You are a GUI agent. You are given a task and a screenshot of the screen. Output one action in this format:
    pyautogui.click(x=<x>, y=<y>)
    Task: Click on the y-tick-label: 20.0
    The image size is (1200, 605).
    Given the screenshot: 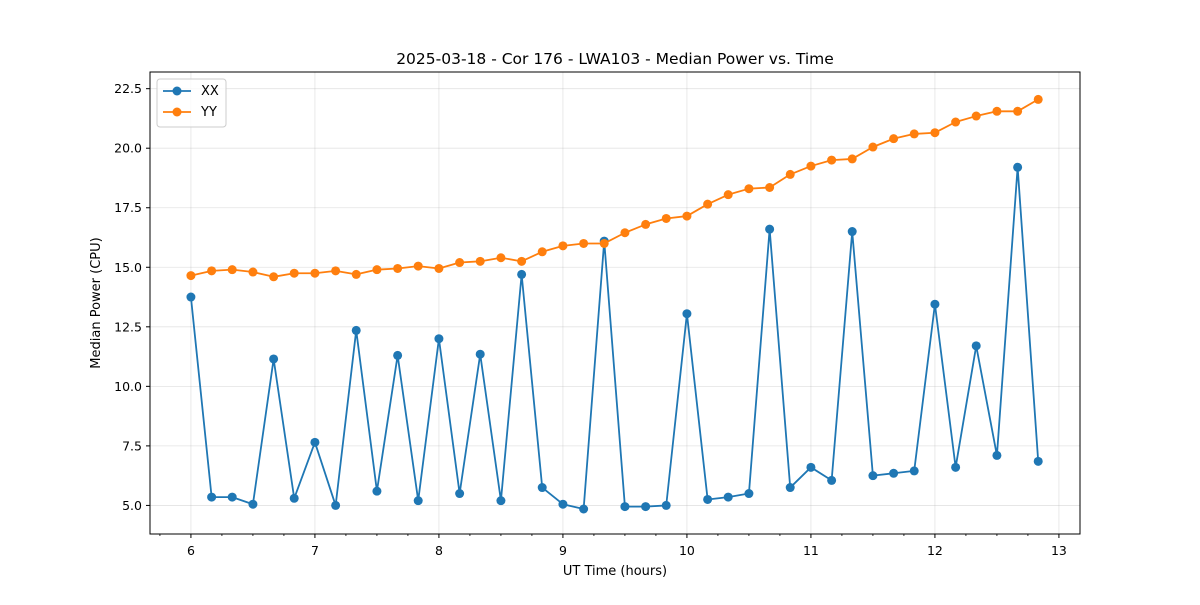 What is the action you would take?
    pyautogui.click(x=128, y=148)
    